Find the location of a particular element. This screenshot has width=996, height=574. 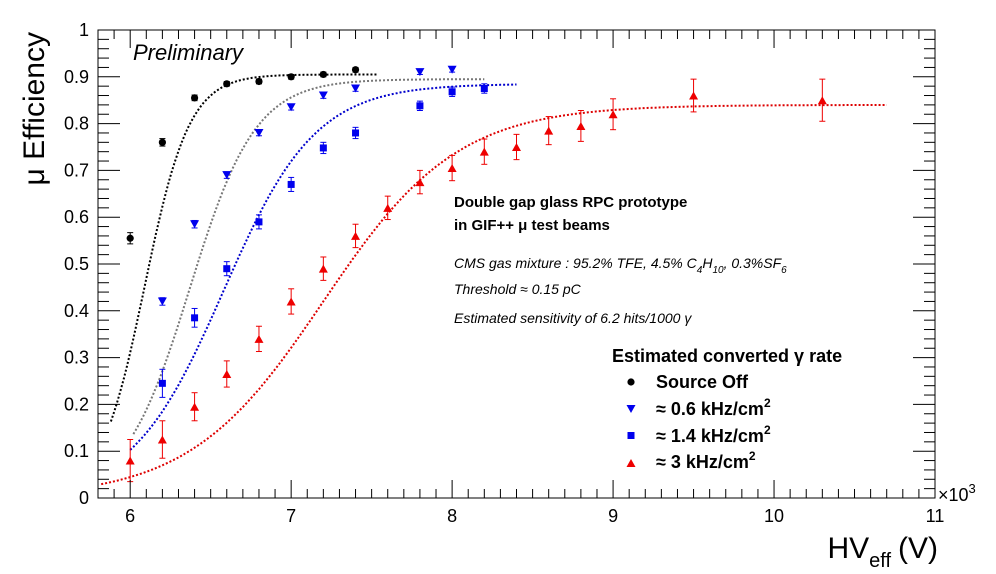

y-tick-label: 0.9 is located at coordinates (76, 77).